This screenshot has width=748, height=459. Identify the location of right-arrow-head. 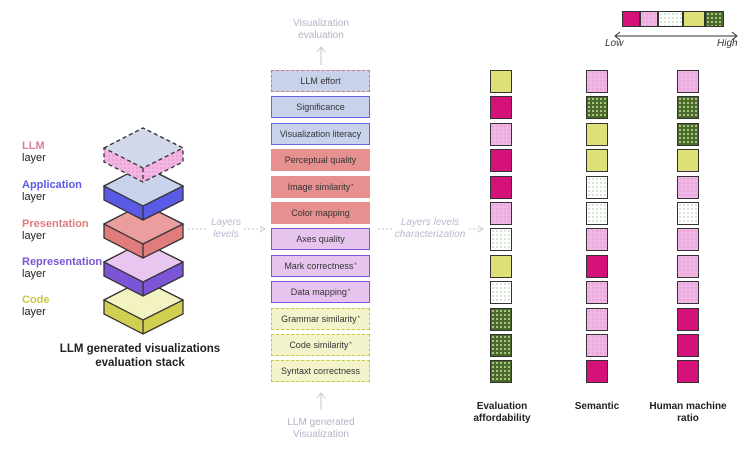
(480, 229).